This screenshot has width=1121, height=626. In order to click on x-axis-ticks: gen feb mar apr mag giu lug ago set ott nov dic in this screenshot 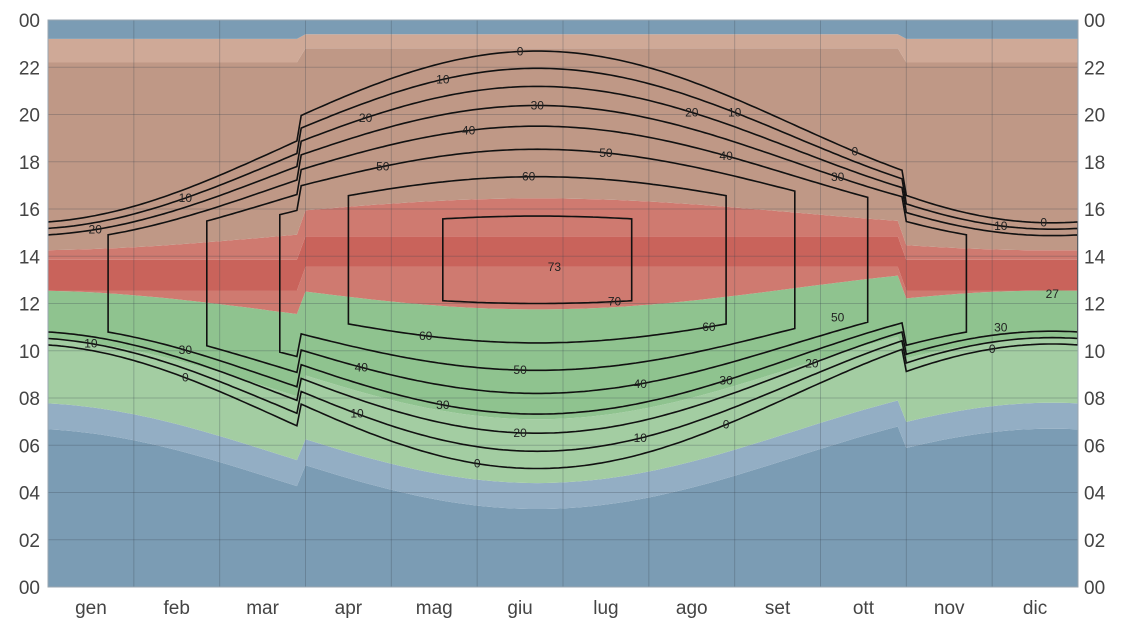, I will do `click(561, 608)`.